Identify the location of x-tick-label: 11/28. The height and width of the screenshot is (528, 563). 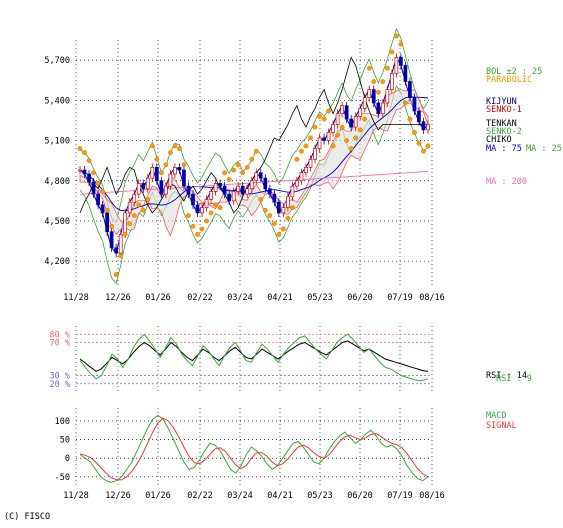
(76, 298).